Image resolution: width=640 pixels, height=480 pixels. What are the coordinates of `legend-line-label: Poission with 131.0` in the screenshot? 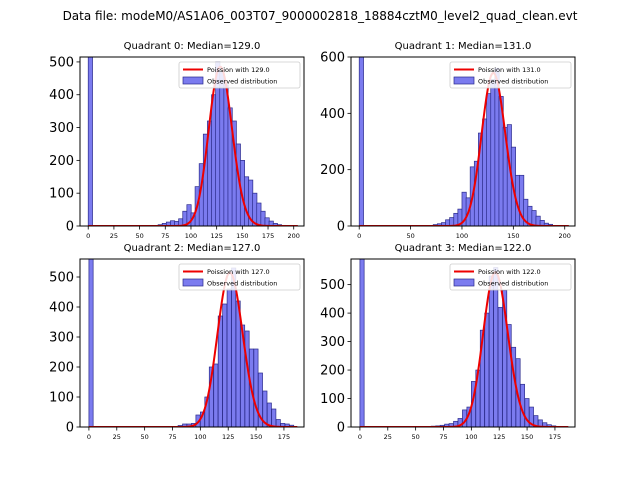 It's located at (509, 70).